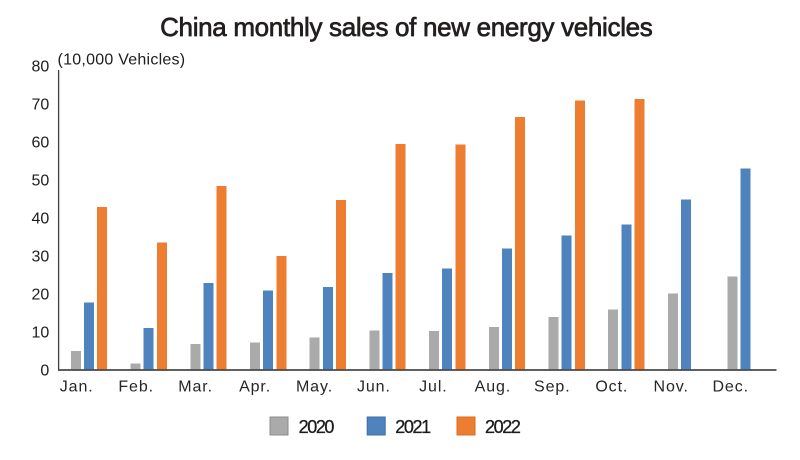  I want to click on svg-text: Mar., so click(195, 386).